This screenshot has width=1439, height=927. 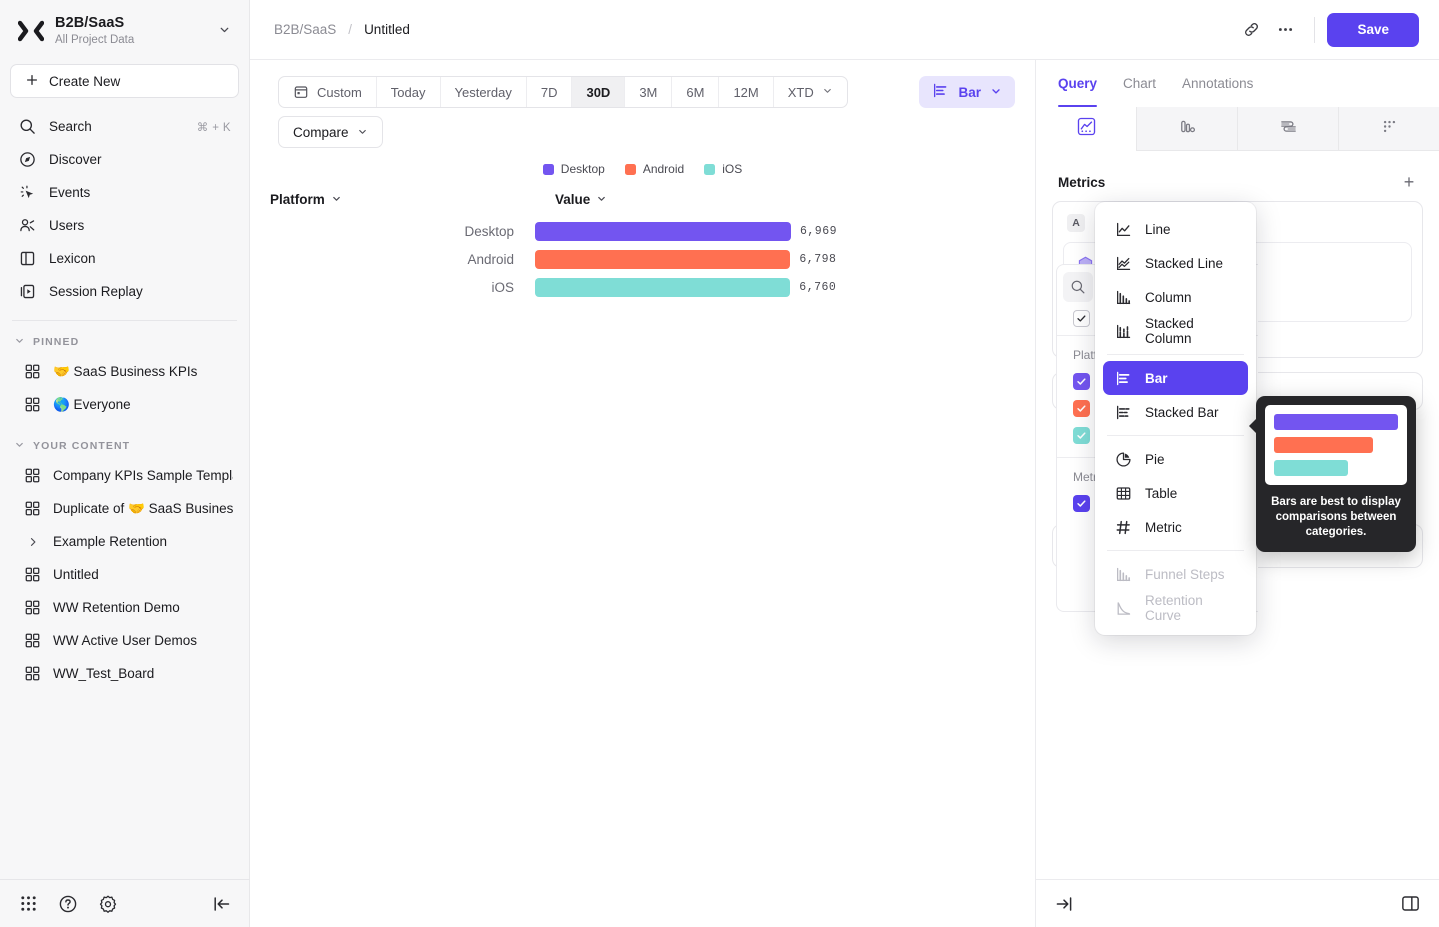 I want to click on sidebar-item-ww-active-user-demos: WW Active User Demos, so click(x=124, y=640).